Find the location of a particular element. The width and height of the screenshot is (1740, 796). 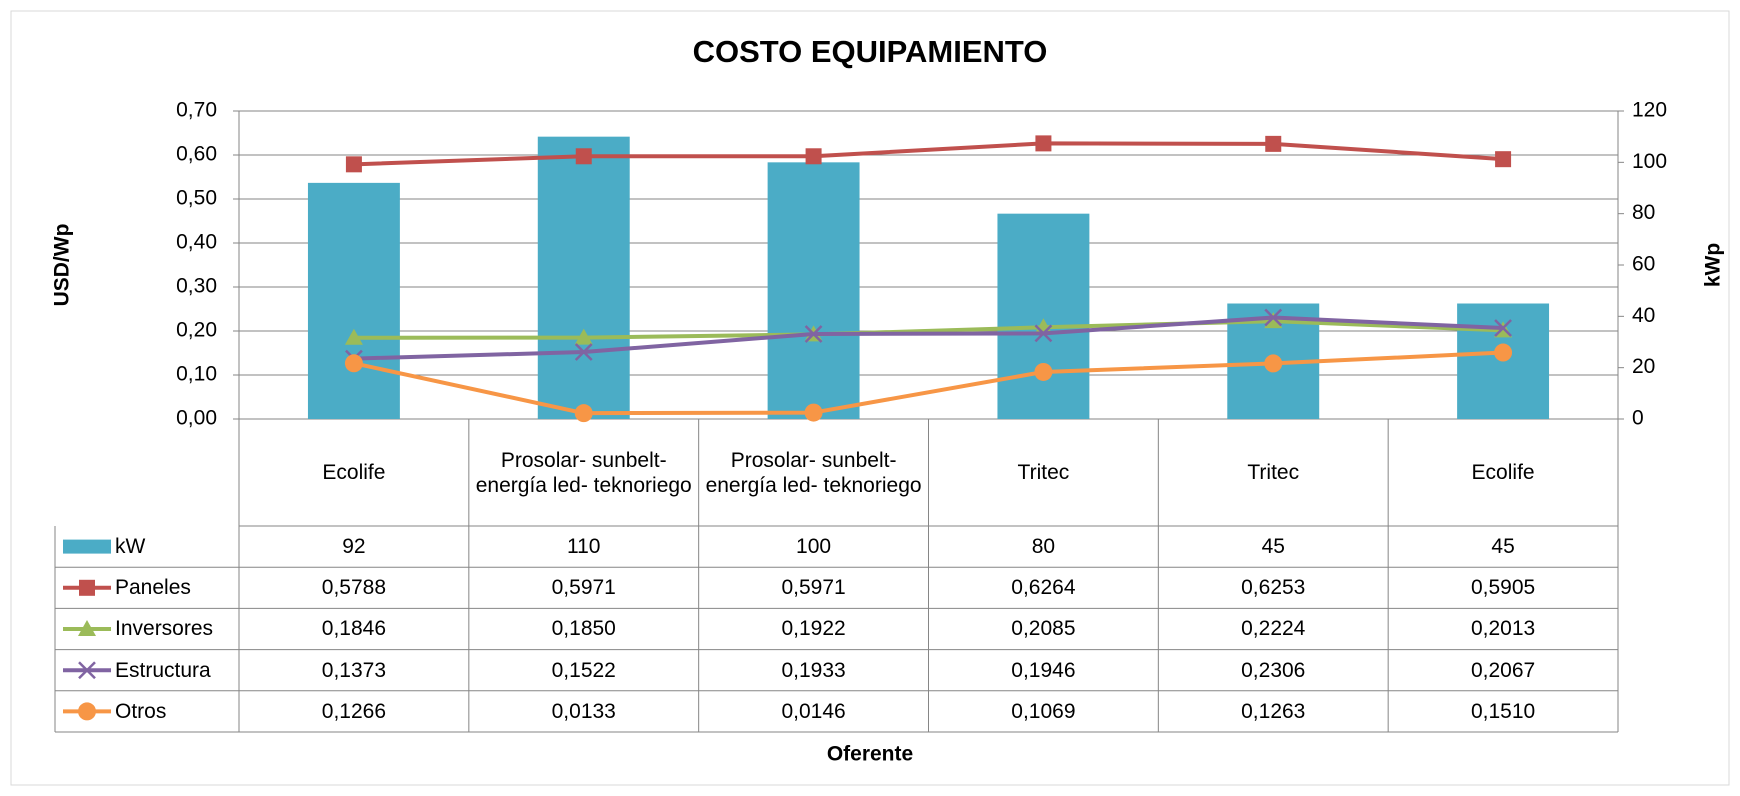

y-tick-label: 0,20 is located at coordinates (196, 330).